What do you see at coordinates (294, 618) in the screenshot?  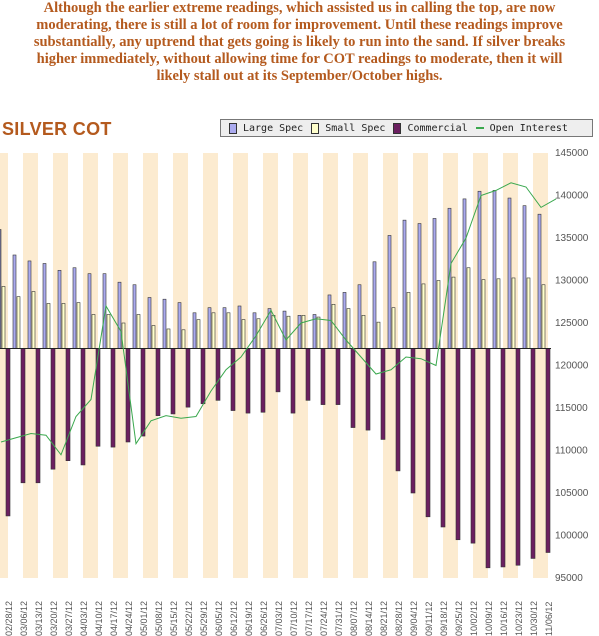 I see `x-tick-label: 07/10/12` at bounding box center [294, 618].